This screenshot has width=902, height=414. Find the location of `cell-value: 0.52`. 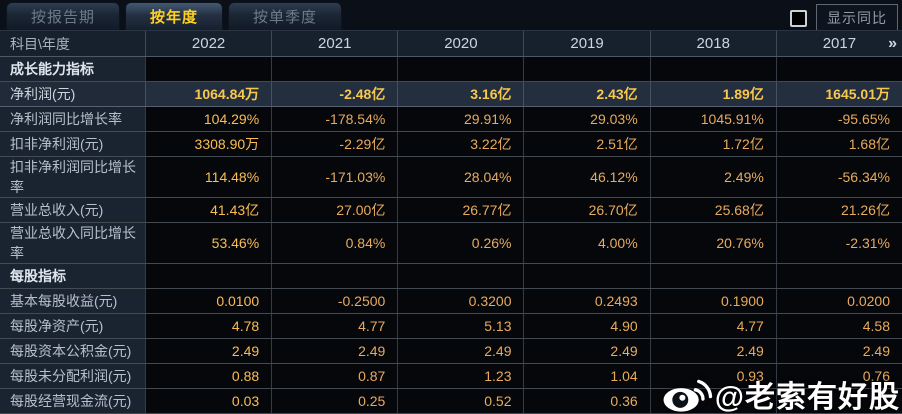

cell-value: 0.52 is located at coordinates (460, 401).